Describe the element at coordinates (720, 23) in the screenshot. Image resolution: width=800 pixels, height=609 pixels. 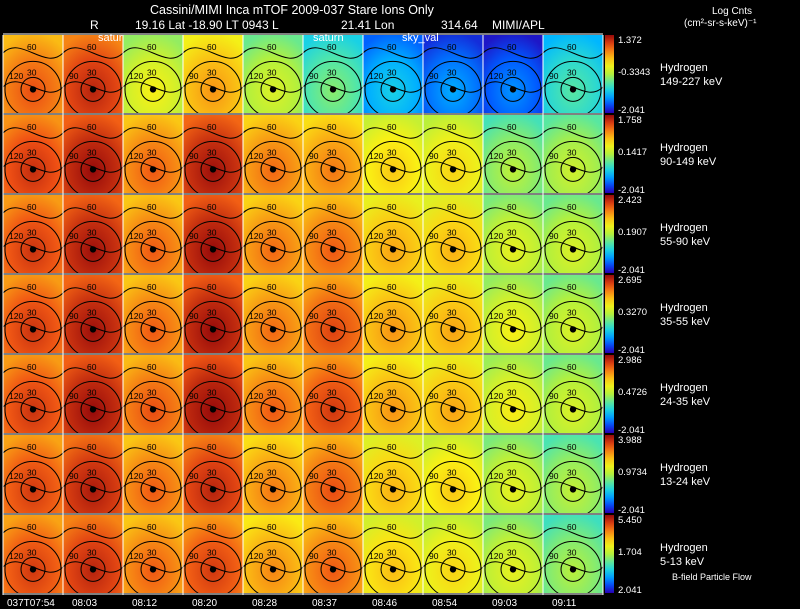
I see `units-subtitle: (cm²-sr-s-keV)⁻¹` at that location.